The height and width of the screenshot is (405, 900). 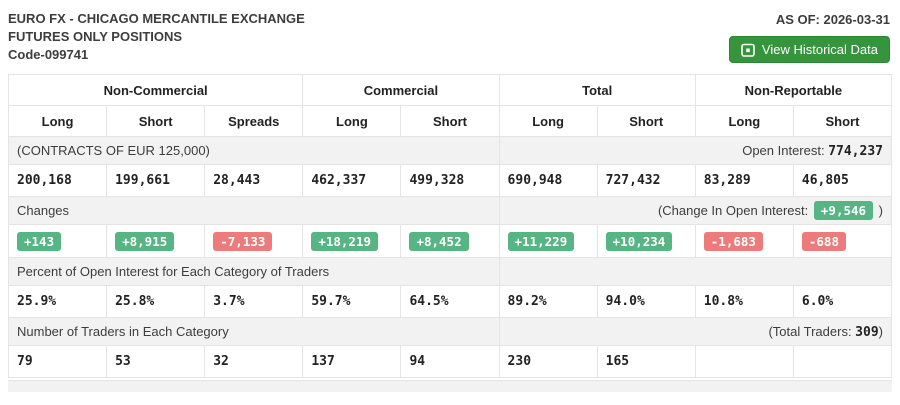 I want to click on traders-value: 94, so click(x=450, y=361).